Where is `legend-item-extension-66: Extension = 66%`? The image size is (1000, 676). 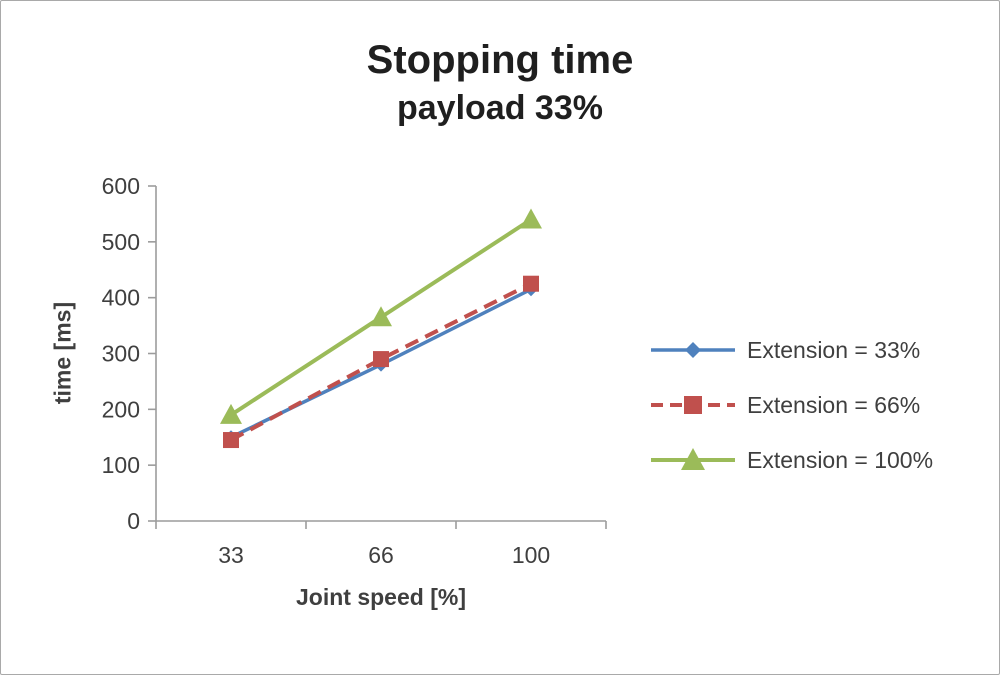 legend-item-extension-66: Extension = 66% is located at coordinates (791, 405).